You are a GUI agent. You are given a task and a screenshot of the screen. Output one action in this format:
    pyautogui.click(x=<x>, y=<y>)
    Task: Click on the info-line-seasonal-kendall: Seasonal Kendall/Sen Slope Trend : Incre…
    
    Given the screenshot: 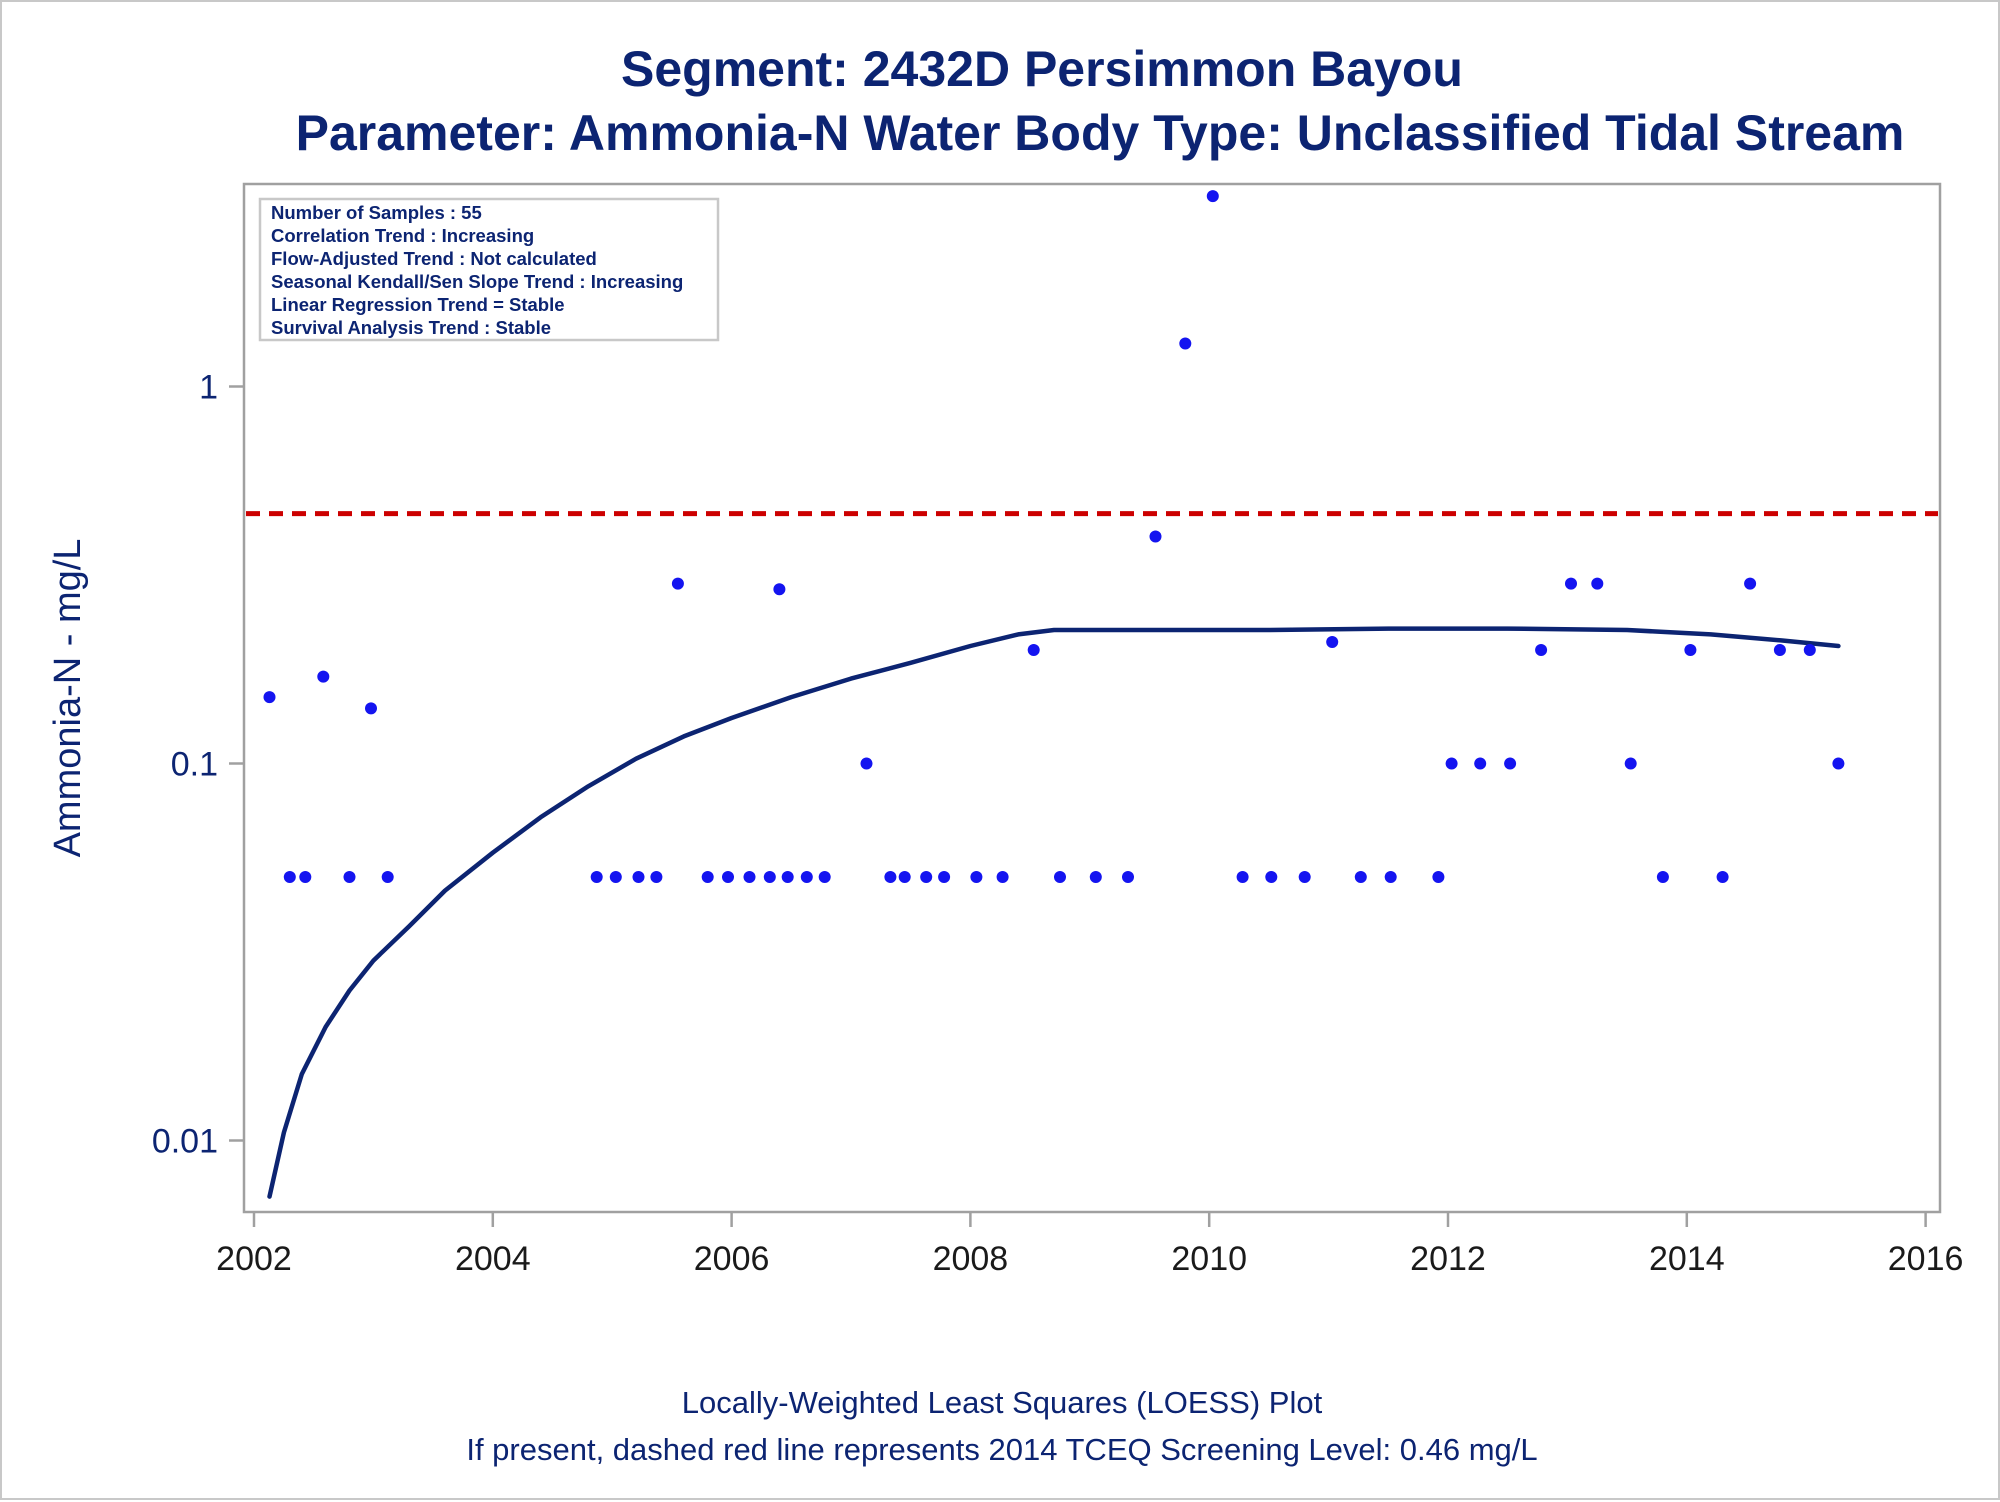 What is the action you would take?
    pyautogui.click(x=477, y=281)
    